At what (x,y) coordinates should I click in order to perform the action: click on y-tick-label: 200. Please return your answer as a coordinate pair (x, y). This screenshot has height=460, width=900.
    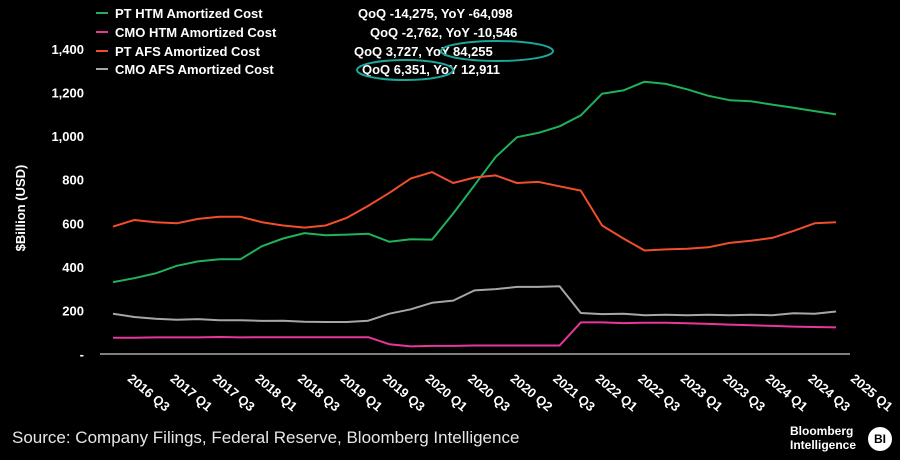
    Looking at the image, I should click on (73, 310).